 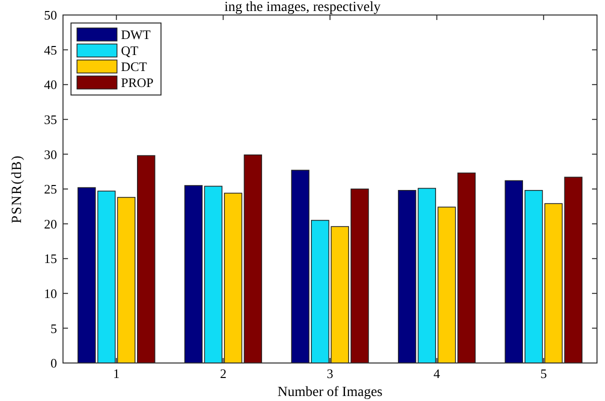 What do you see at coordinates (330, 373) in the screenshot?
I see `x-tick-label: 3` at bounding box center [330, 373].